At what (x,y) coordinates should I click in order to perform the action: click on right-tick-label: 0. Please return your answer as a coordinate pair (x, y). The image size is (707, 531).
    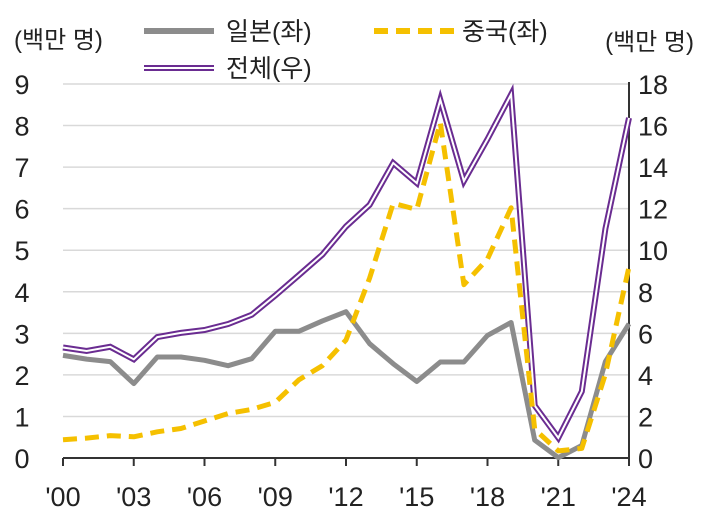
    Looking at the image, I should click on (645, 459).